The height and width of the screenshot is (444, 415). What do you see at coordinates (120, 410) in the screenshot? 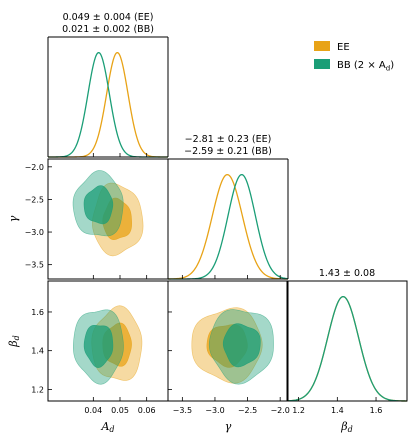
I see `x-tick-label-Ad: 0.05` at bounding box center [120, 410].